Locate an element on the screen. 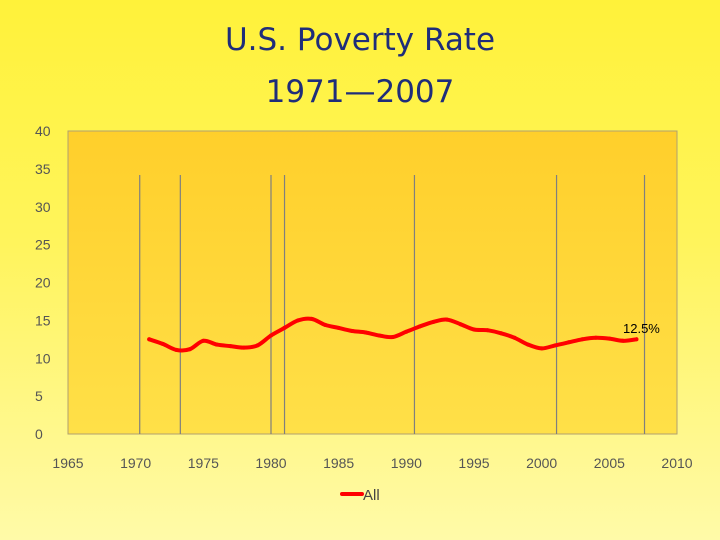 This screenshot has height=540, width=720. data-point-2001 is located at coordinates (555, 345).